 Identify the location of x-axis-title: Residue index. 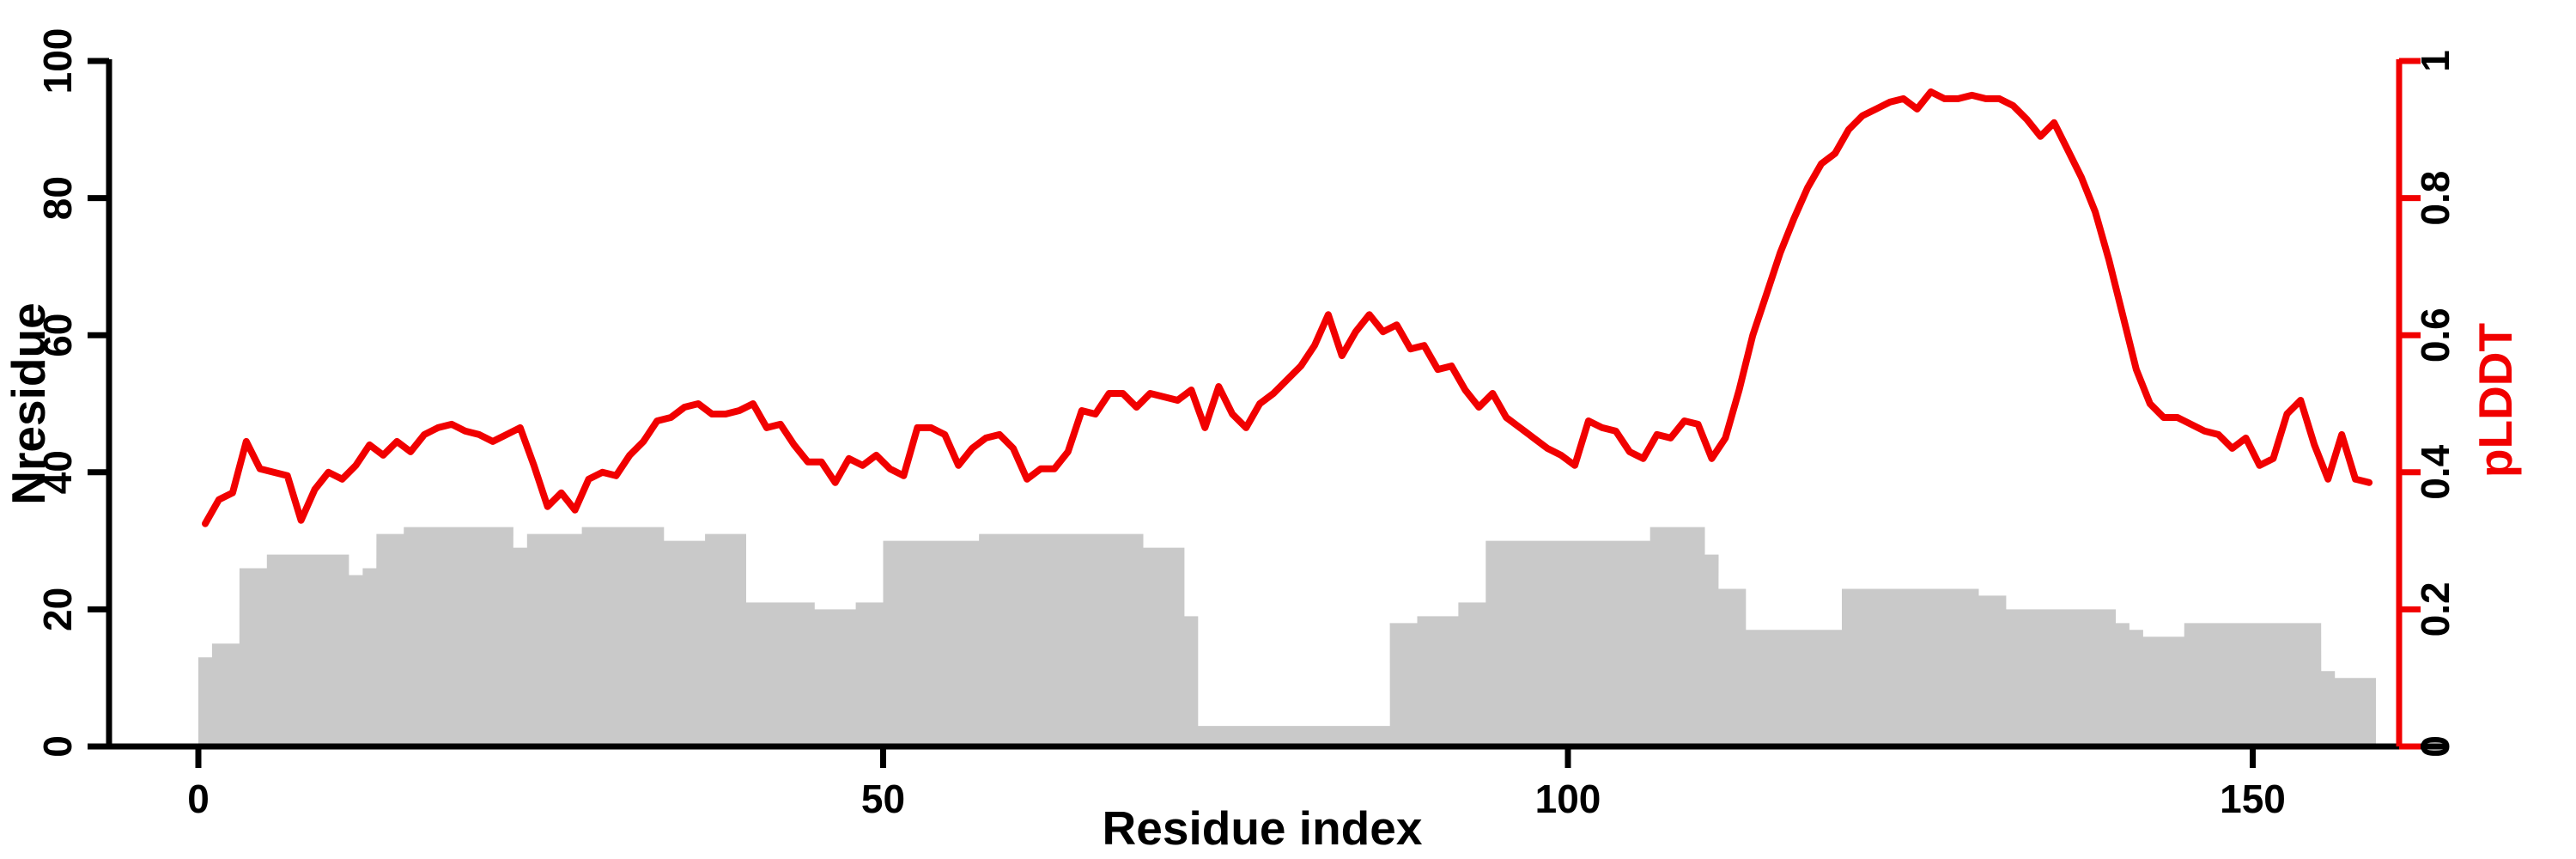
(1263, 828).